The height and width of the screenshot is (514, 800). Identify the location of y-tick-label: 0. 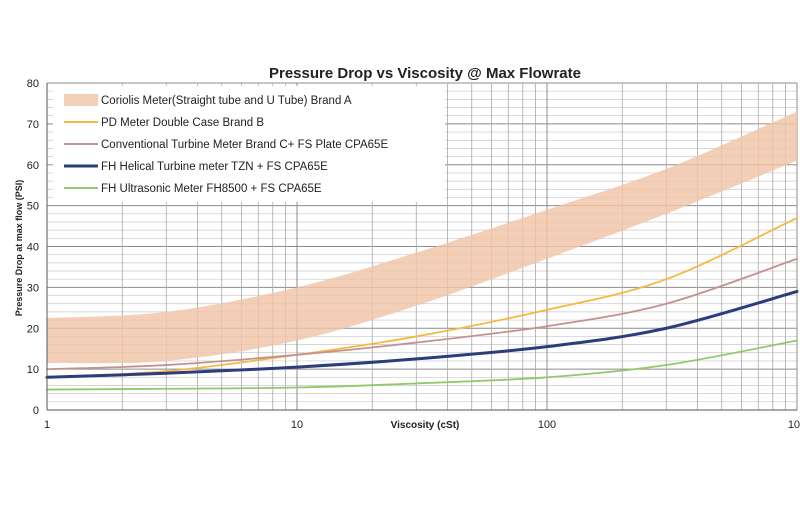
(36, 411).